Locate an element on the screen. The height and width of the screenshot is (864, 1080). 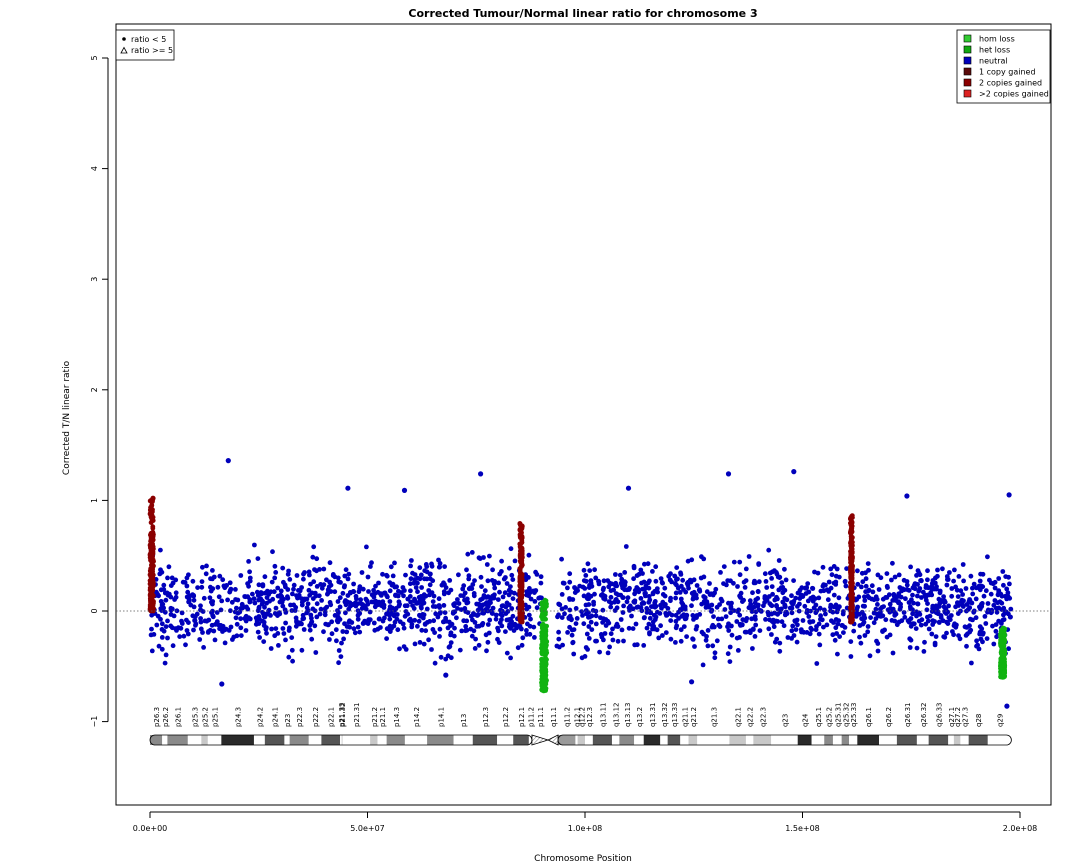
band-label: q25.1 is located at coordinates (819, 717).